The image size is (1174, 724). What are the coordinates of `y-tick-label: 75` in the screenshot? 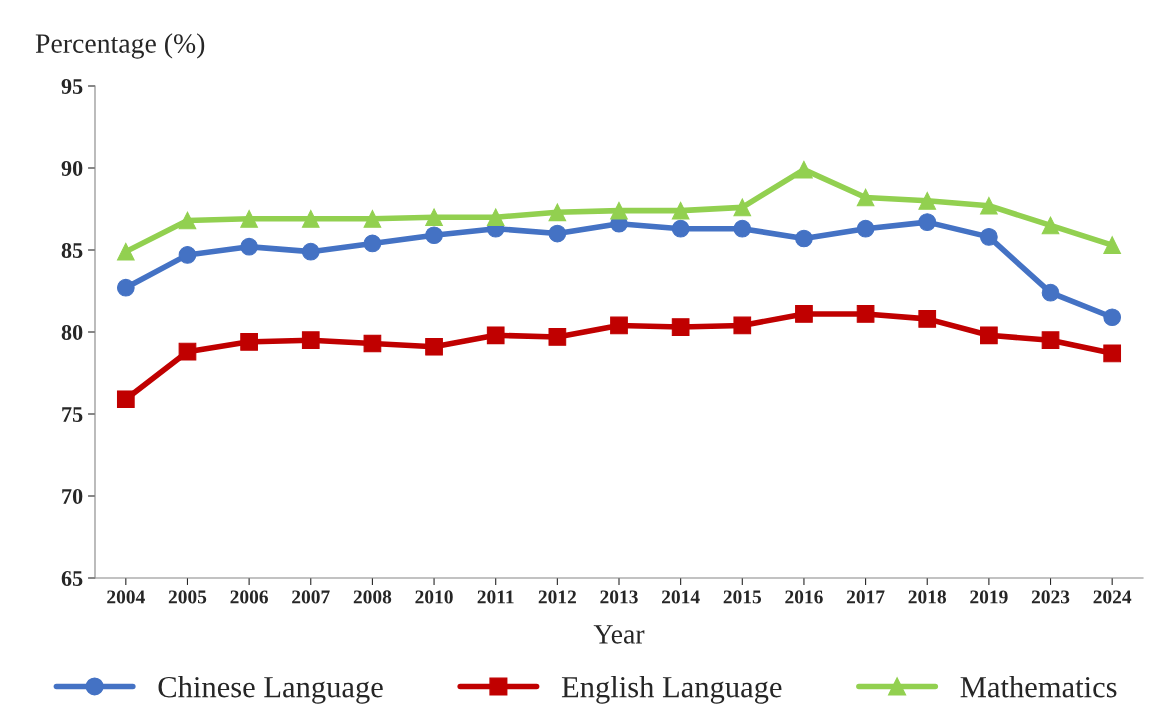 It's located at (72, 414).